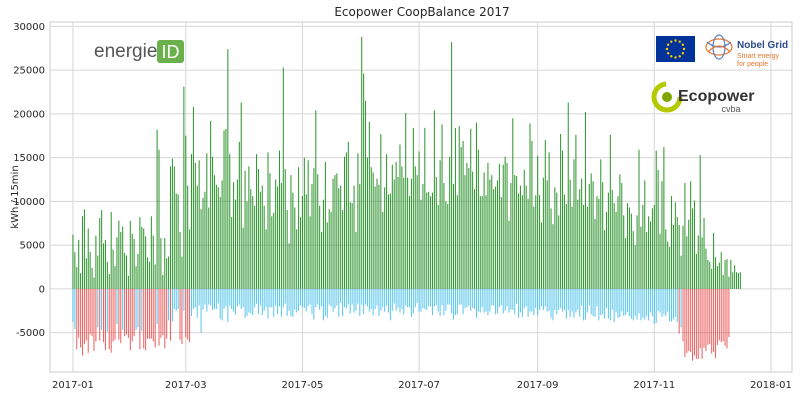  I want to click on y-tick-label: 0, so click(42, 289).